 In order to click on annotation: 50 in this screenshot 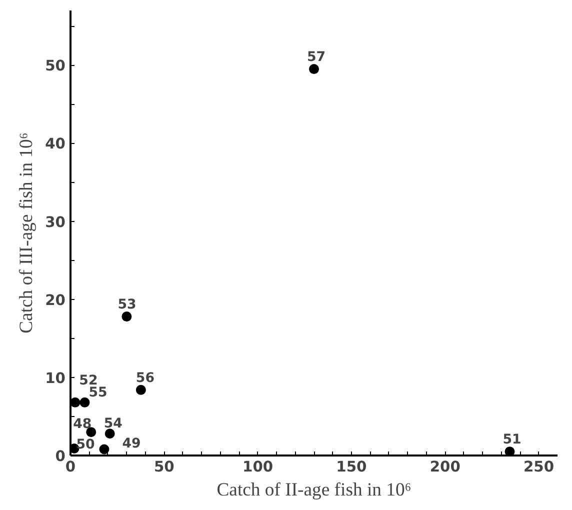, I will do `click(85, 444)`.